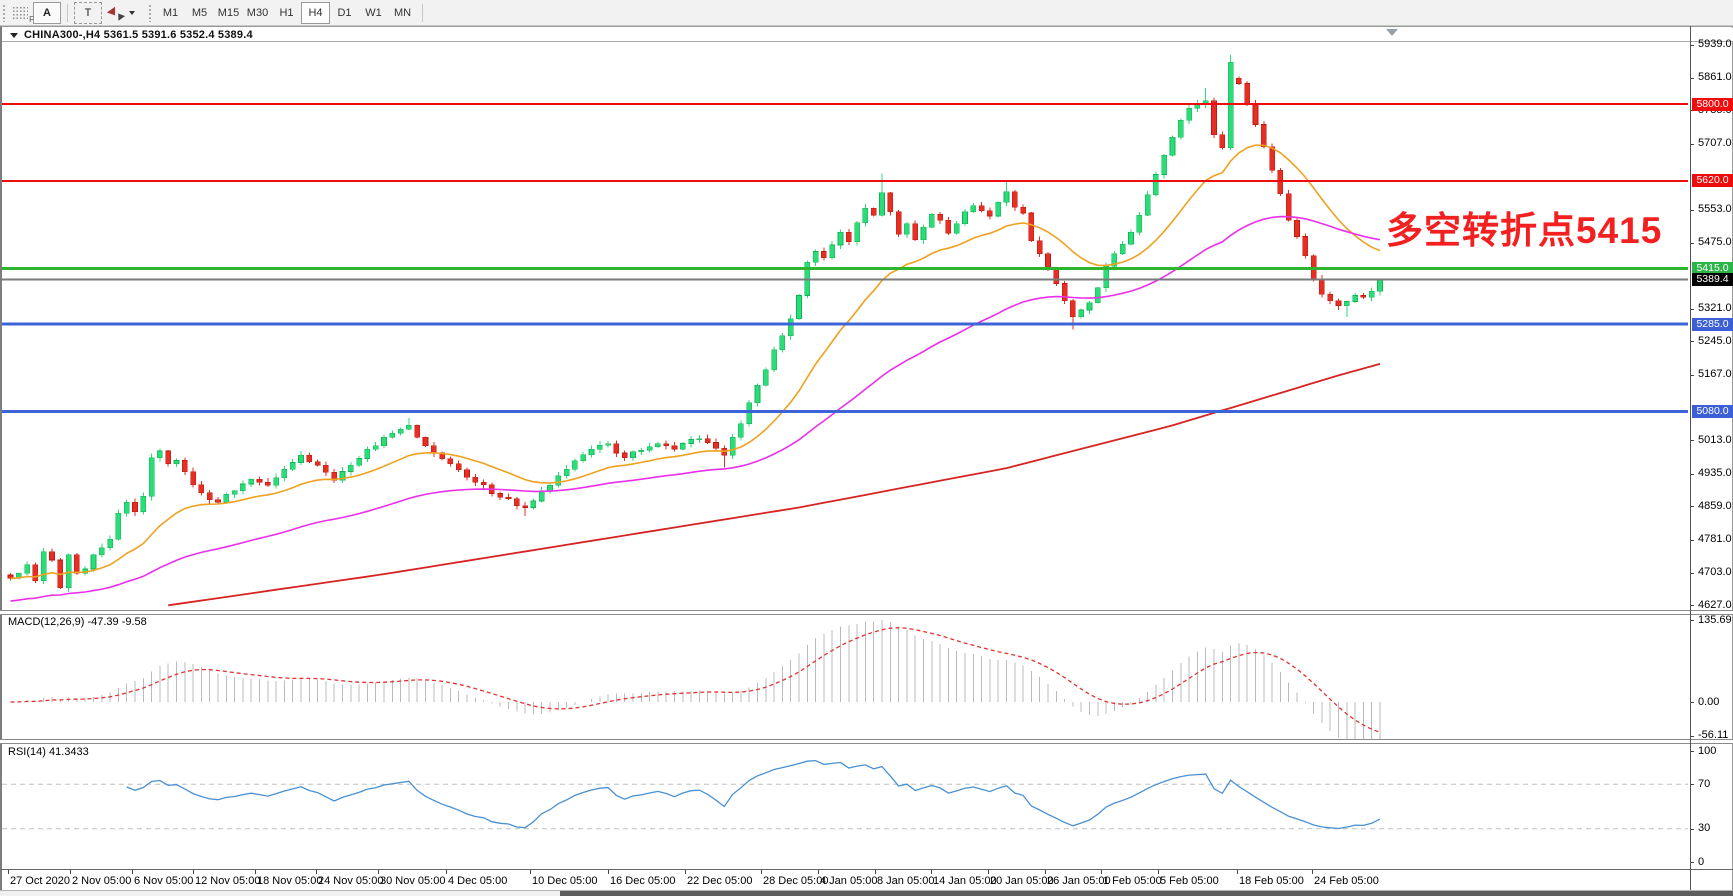  What do you see at coordinates (228, 881) in the screenshot?
I see `time-tick-label: 12 Nov 05:00` at bounding box center [228, 881].